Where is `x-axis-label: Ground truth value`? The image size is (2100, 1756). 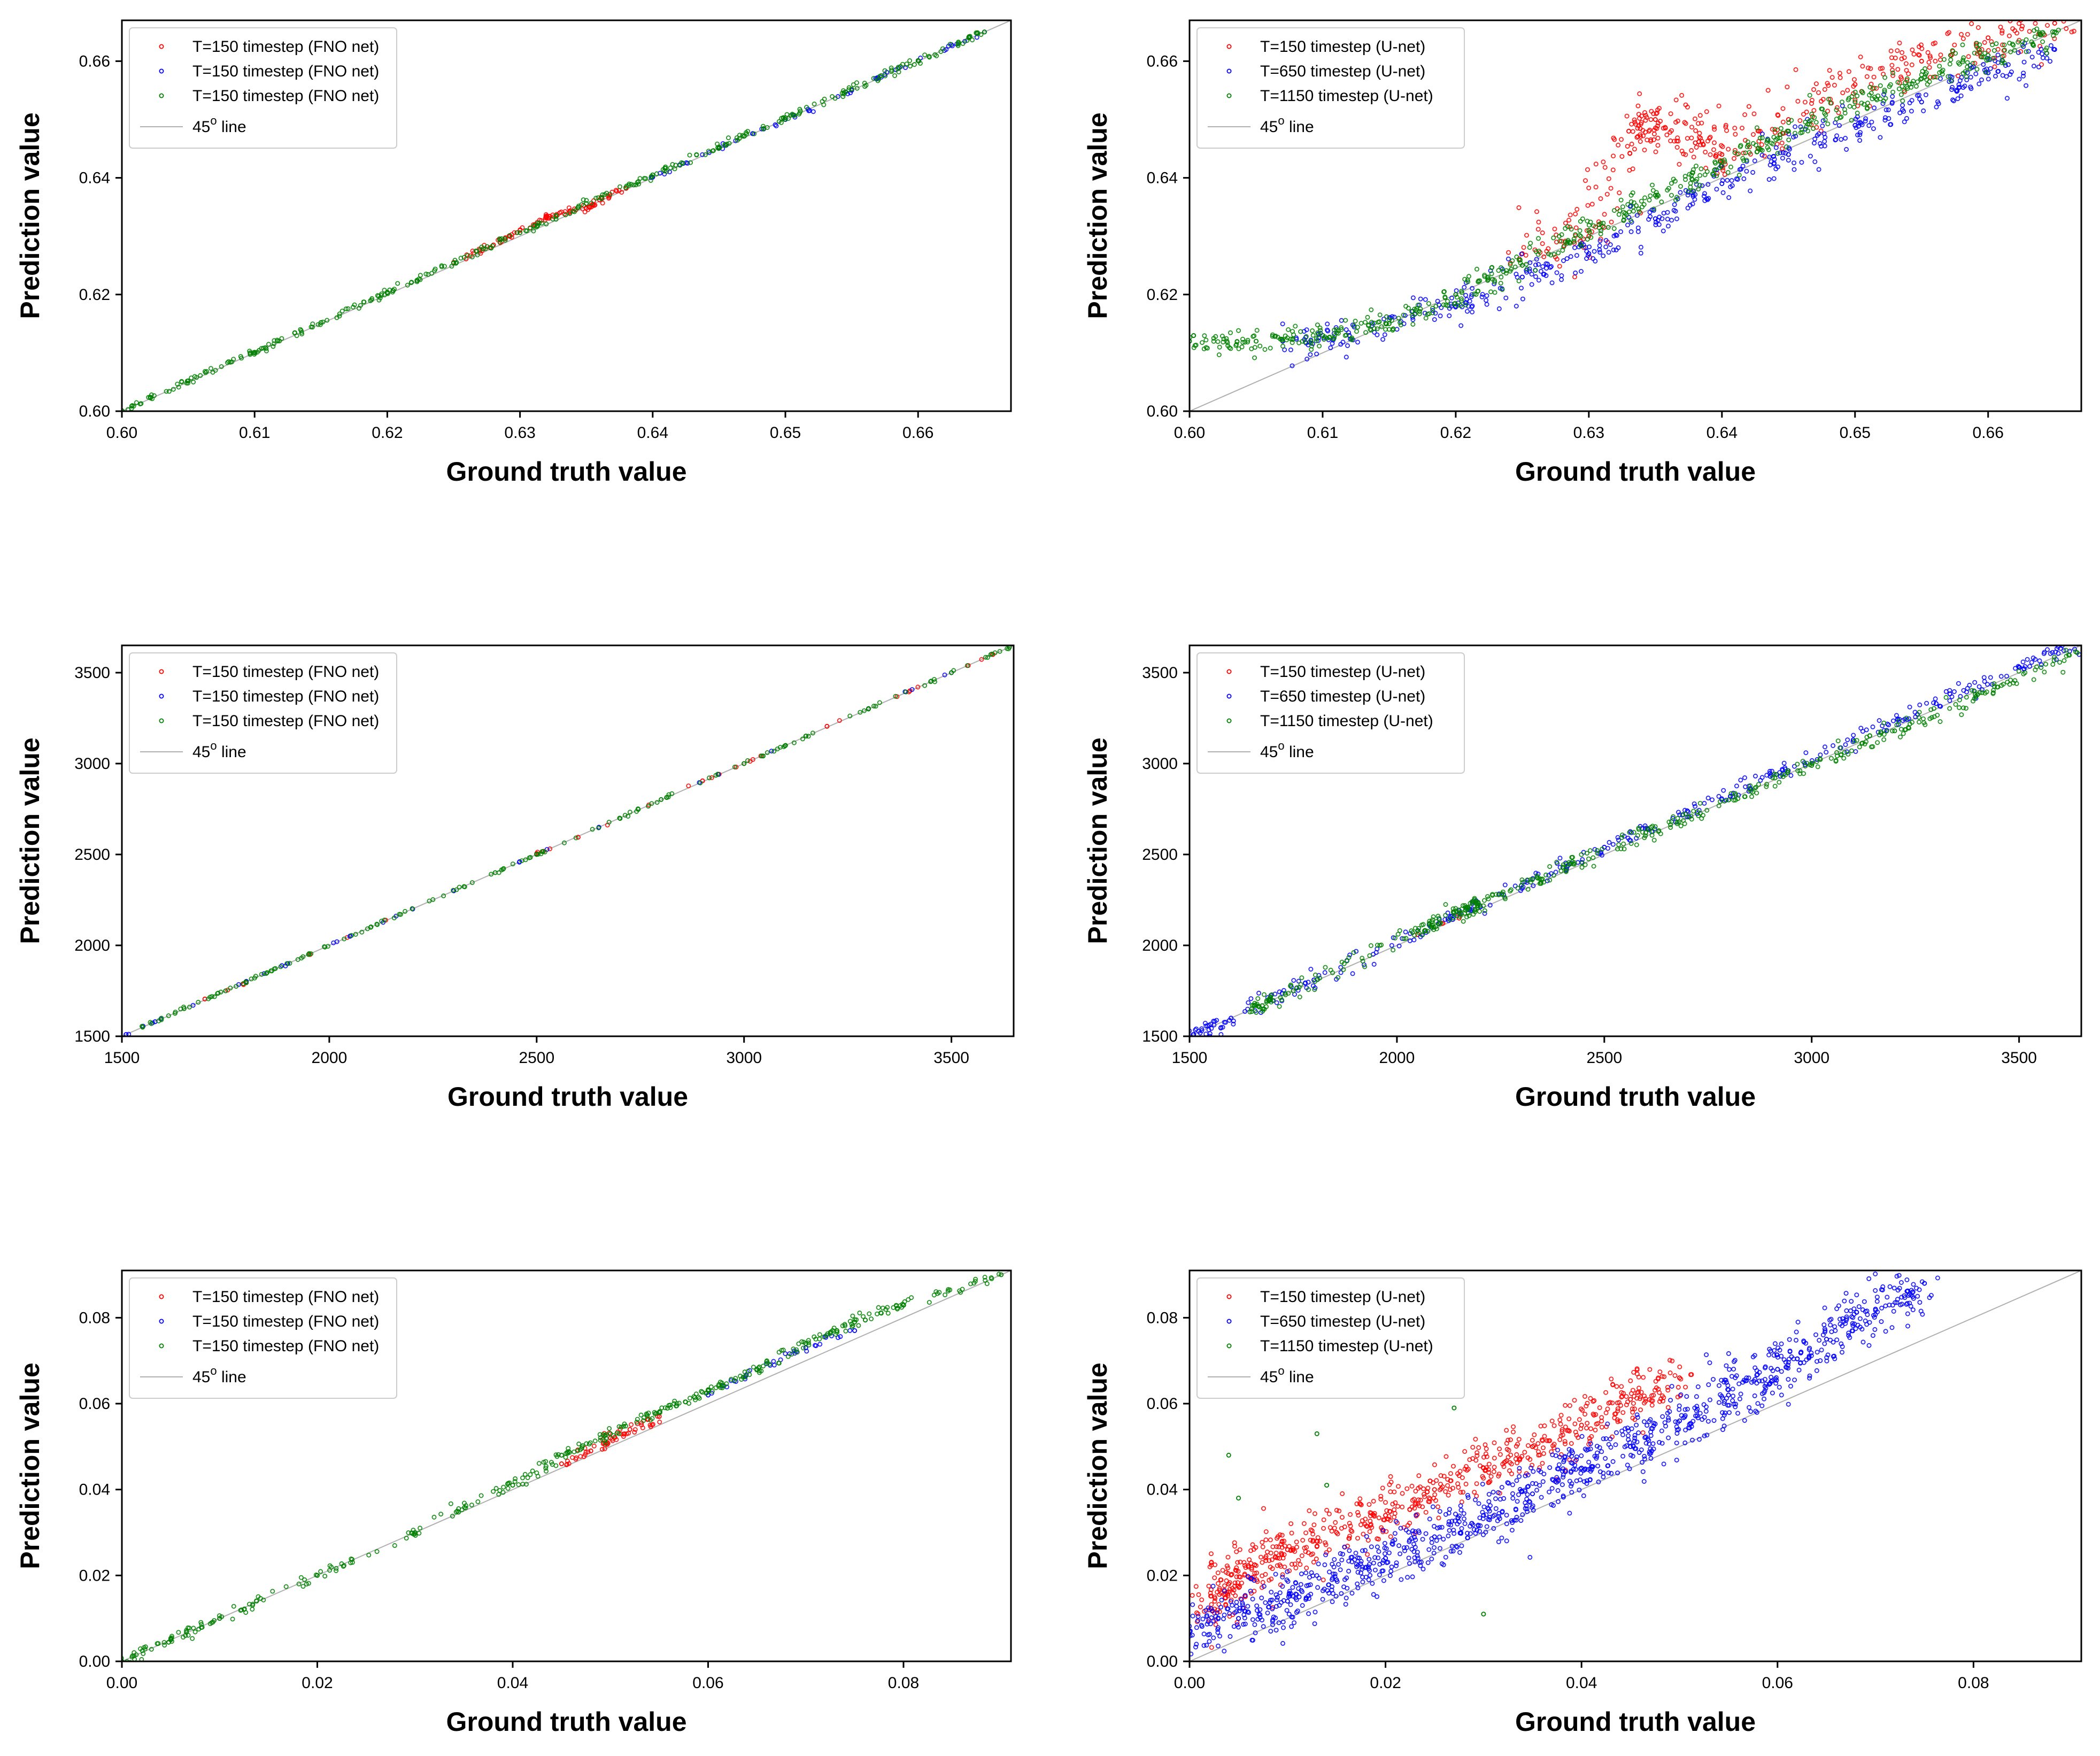
x-axis-label: Ground truth value is located at coordinates (566, 1722).